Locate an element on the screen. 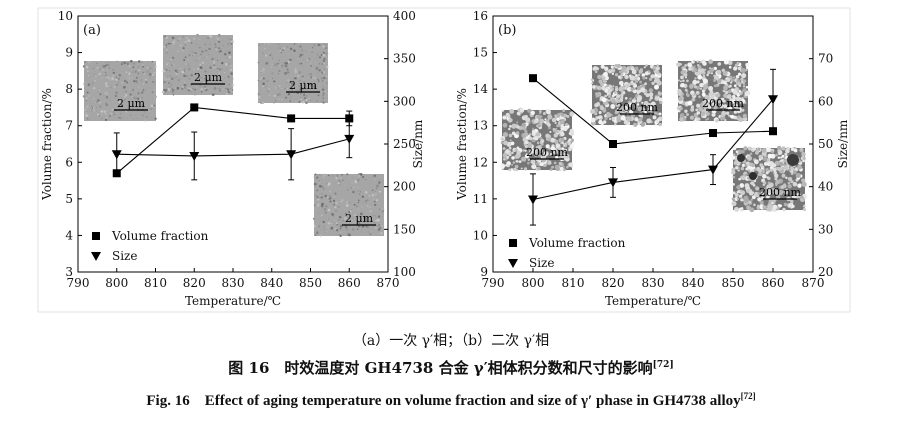 This screenshot has width=902, height=428. panel-b-marker-triangle is located at coordinates (613, 183).